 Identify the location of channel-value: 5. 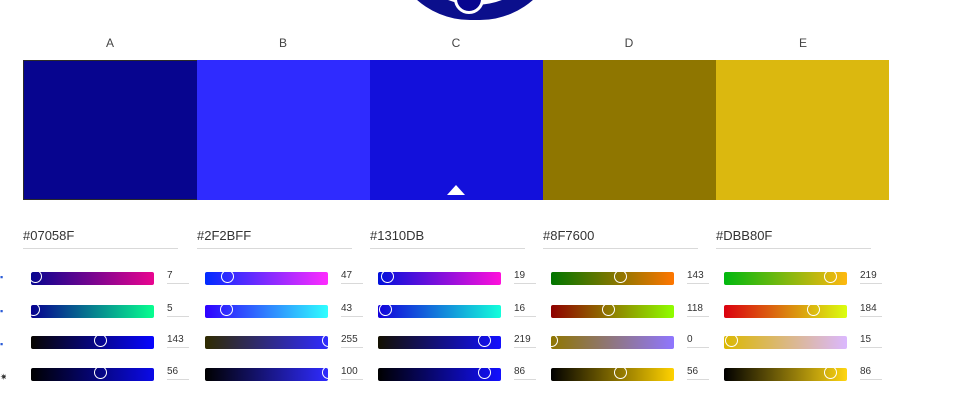
(178, 310).